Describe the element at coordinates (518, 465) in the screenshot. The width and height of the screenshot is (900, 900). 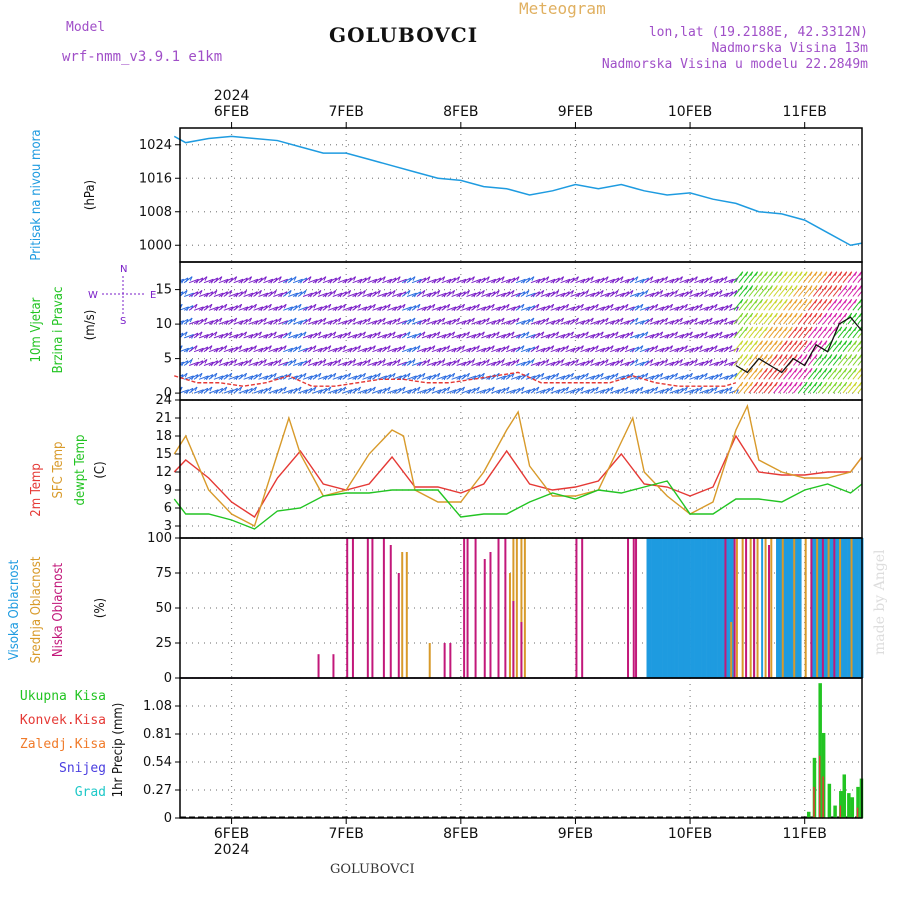
I see `sfc-line` at that location.